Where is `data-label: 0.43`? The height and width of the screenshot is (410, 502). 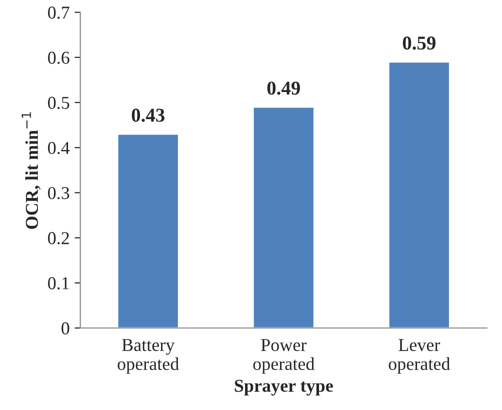
data-label: 0.43 is located at coordinates (148, 115).